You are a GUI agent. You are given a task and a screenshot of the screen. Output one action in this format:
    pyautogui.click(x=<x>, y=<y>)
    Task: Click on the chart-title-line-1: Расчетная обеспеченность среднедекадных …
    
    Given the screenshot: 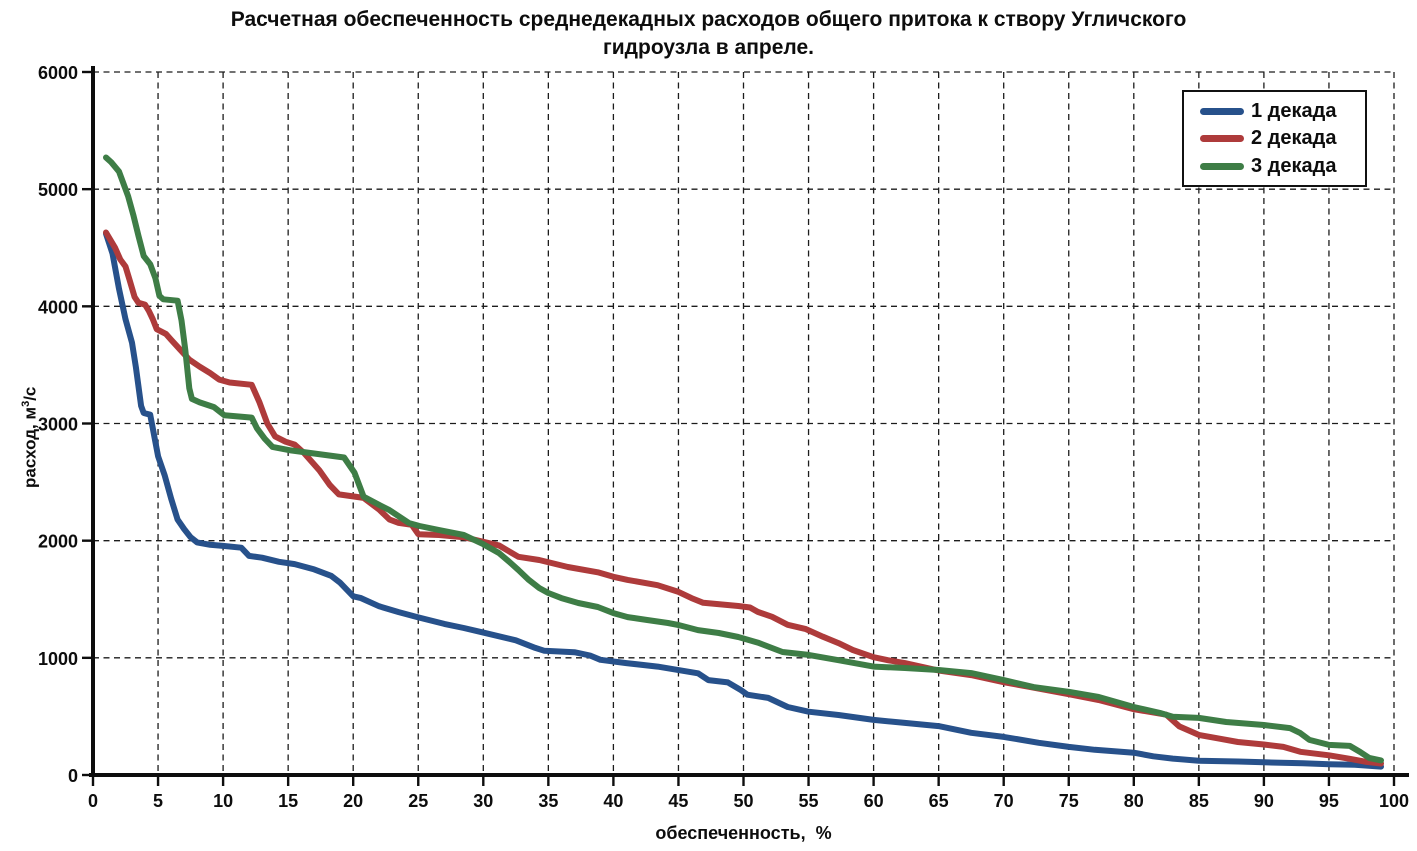 What is the action you would take?
    pyautogui.click(x=708, y=19)
    